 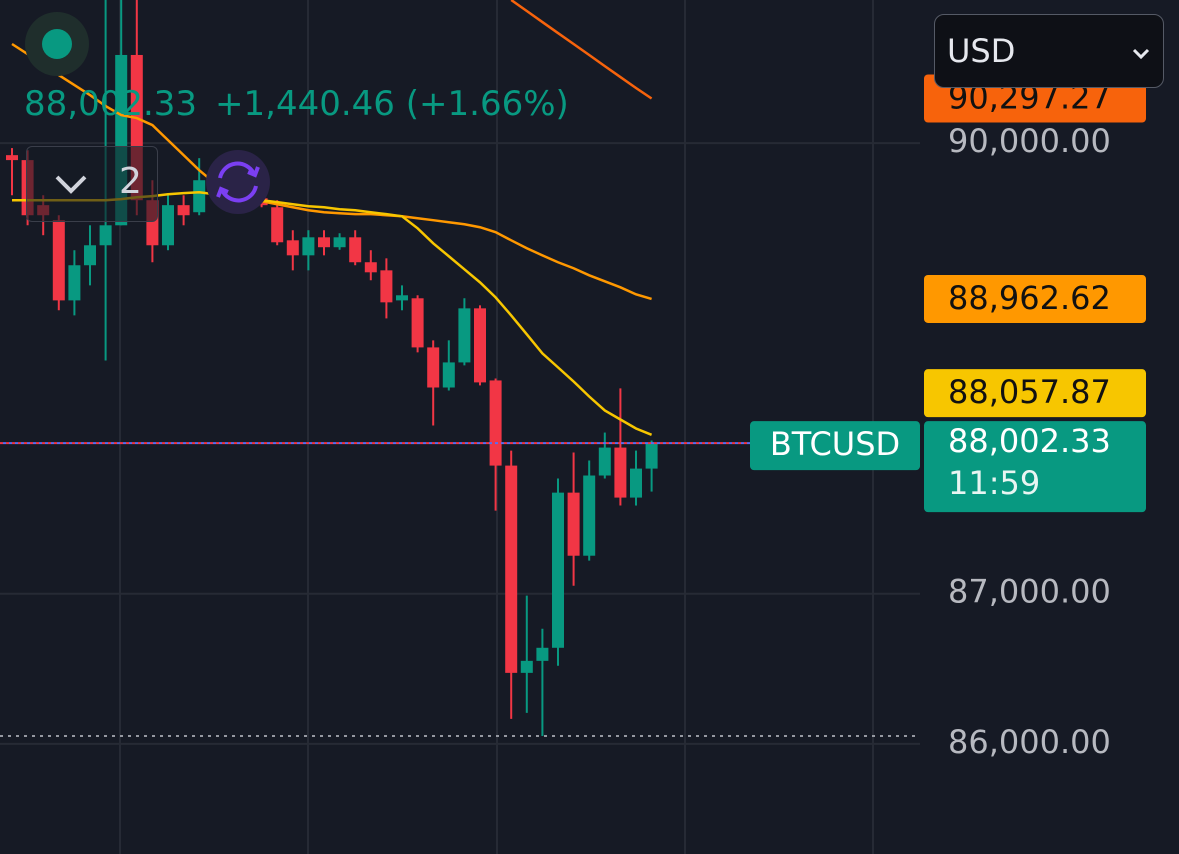 I want to click on indicator-toggle: 2, so click(x=92, y=184).